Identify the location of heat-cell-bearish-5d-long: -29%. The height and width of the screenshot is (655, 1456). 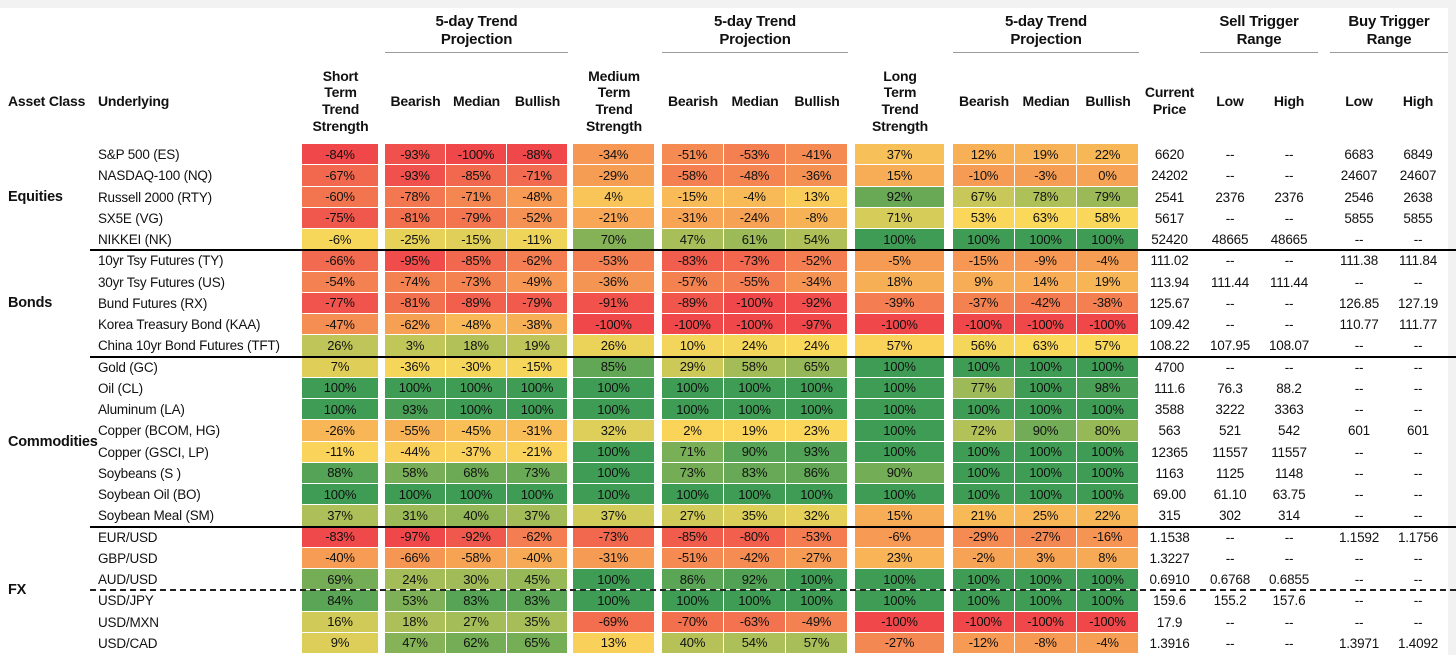
(984, 537).